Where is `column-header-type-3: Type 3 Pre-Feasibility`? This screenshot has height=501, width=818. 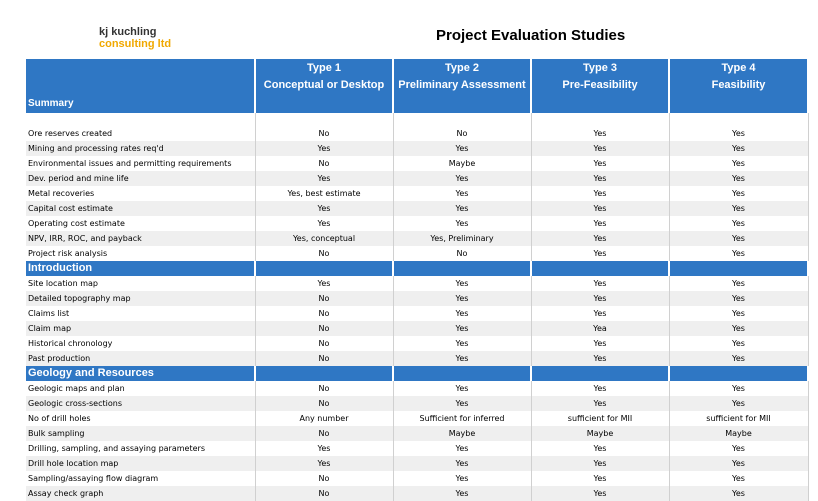
column-header-type-3: Type 3 Pre-Feasibility is located at coordinates (600, 86).